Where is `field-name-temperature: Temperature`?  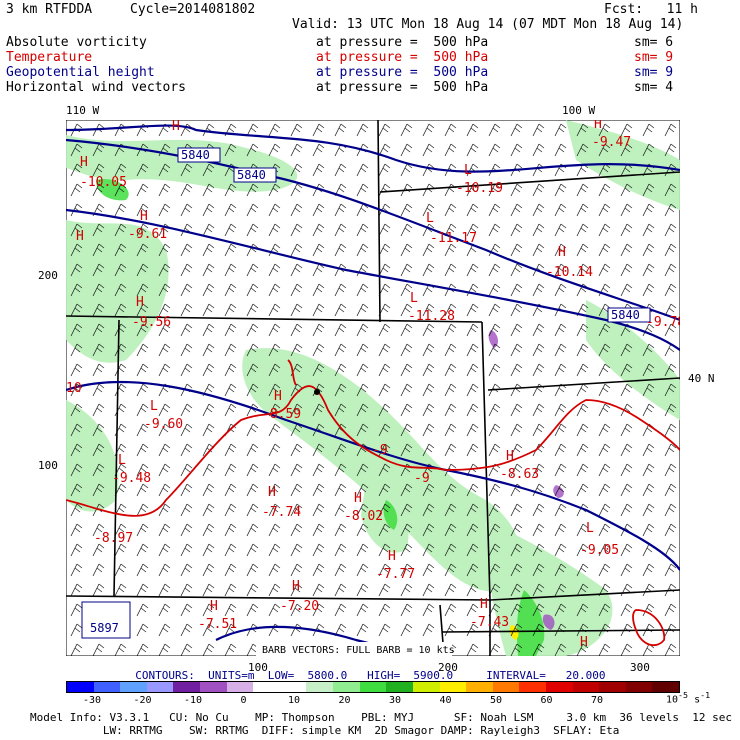
field-name-temperature: Temperature is located at coordinates (49, 57).